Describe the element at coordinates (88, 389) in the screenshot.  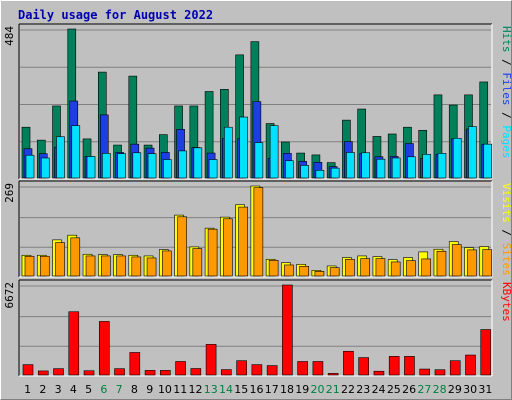
I see `day-label: 5` at that location.